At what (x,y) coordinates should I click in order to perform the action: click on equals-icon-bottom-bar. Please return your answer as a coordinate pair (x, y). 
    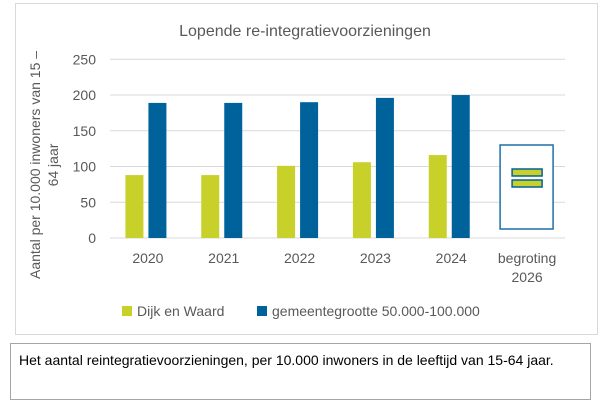
    Looking at the image, I should click on (527, 183).